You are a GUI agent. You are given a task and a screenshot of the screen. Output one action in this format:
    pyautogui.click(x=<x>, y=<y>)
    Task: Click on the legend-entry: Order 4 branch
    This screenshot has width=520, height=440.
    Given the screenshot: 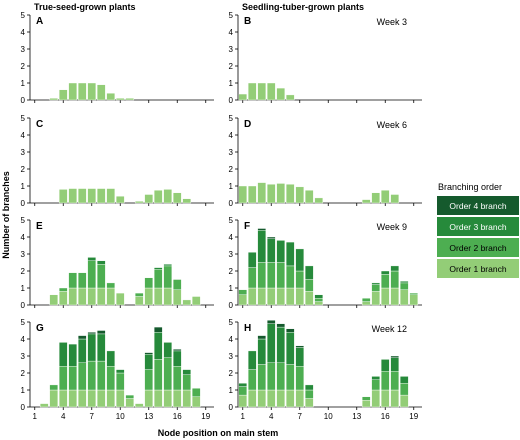 What is the action you would take?
    pyautogui.click(x=478, y=205)
    